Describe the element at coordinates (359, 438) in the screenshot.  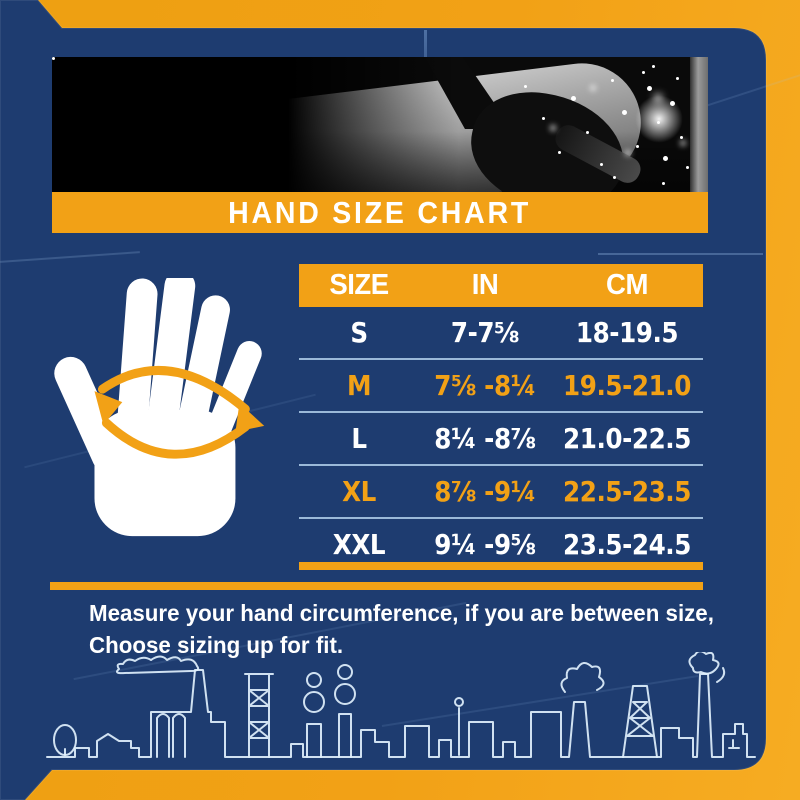
I see `cell-size: L` at that location.